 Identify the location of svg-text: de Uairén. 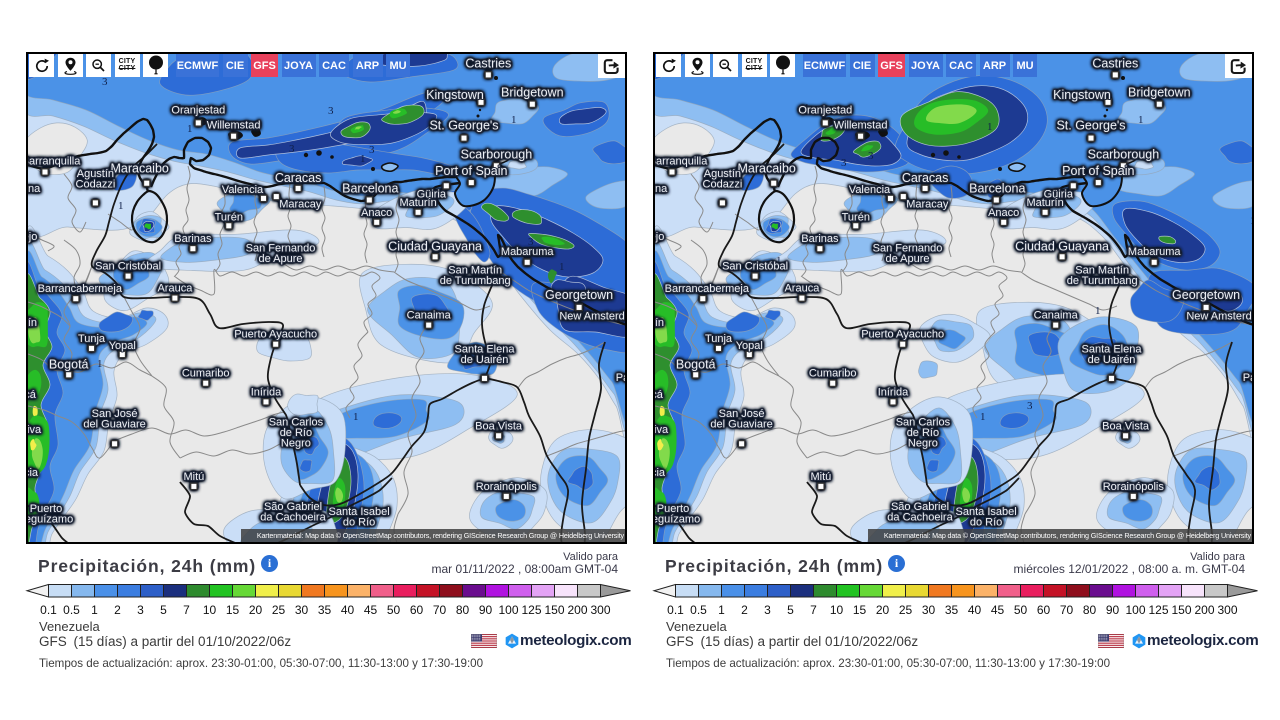
(1112, 360).